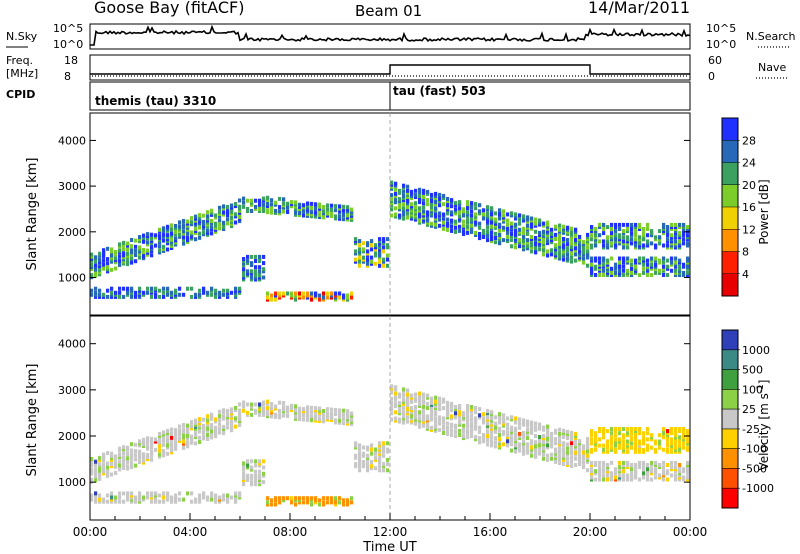 This screenshot has width=800, height=554. What do you see at coordinates (745, 274) in the screenshot?
I see `colorbar-tick-label: 4` at bounding box center [745, 274].